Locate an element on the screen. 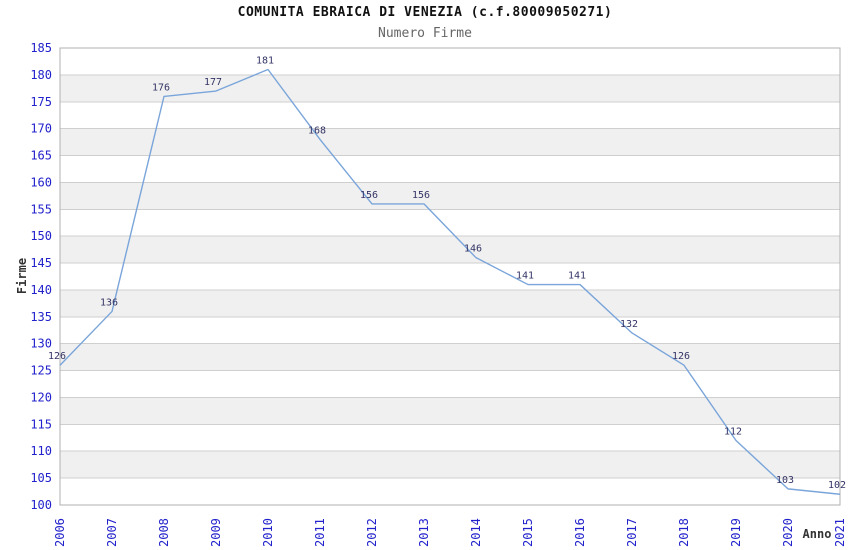 This screenshot has width=850, height=550. data-label: 103 is located at coordinates (785, 480).